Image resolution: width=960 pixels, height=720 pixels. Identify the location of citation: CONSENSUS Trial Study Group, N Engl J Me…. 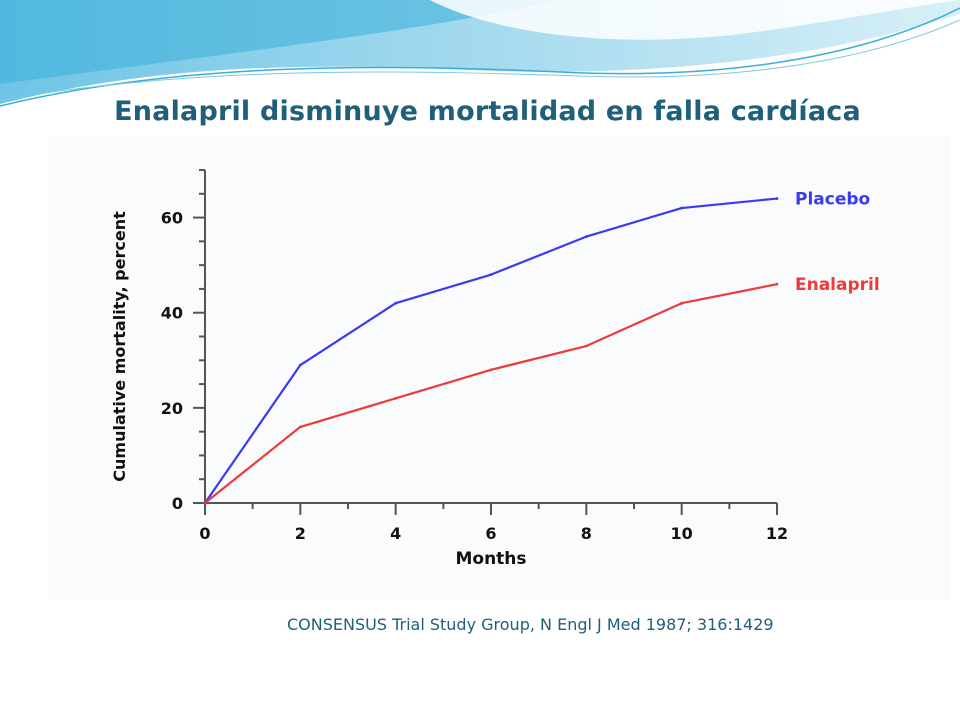
(530, 624).